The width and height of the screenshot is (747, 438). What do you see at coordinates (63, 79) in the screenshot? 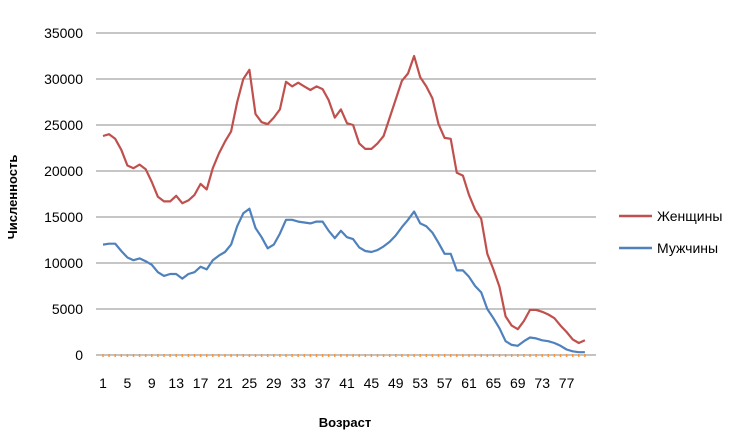
I see `y-tick-label: 30000` at bounding box center [63, 79].